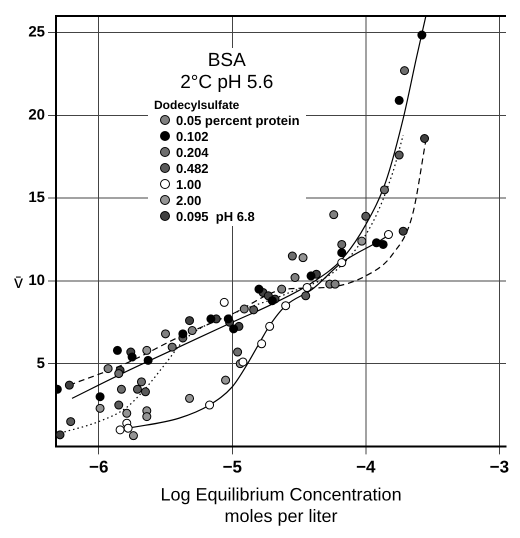 The height and width of the screenshot is (538, 520). What do you see at coordinates (232, 466) in the screenshot?
I see `x-tick-label: −5` at bounding box center [232, 466].